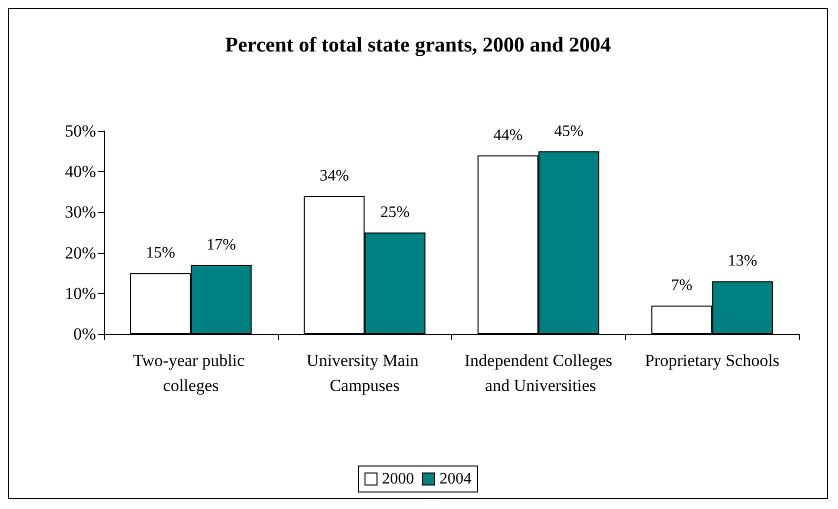 Image resolution: width=838 pixels, height=509 pixels. Describe the element at coordinates (538, 373) in the screenshot. I see `x-tick-label: Independent Colleges and Universities` at that location.